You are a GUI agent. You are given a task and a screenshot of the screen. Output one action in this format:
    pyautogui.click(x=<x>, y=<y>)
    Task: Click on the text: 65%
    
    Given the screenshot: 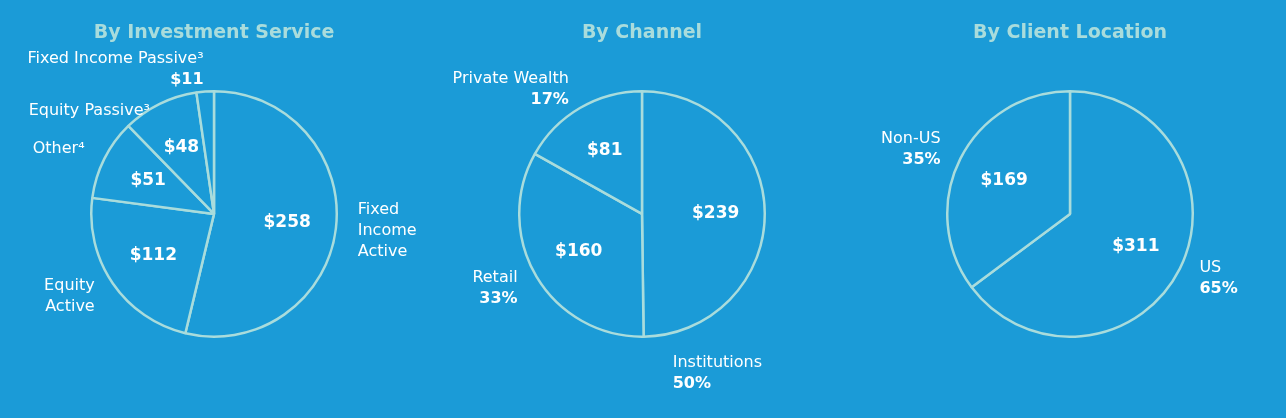 What is the action you would take?
    pyautogui.click(x=1218, y=288)
    